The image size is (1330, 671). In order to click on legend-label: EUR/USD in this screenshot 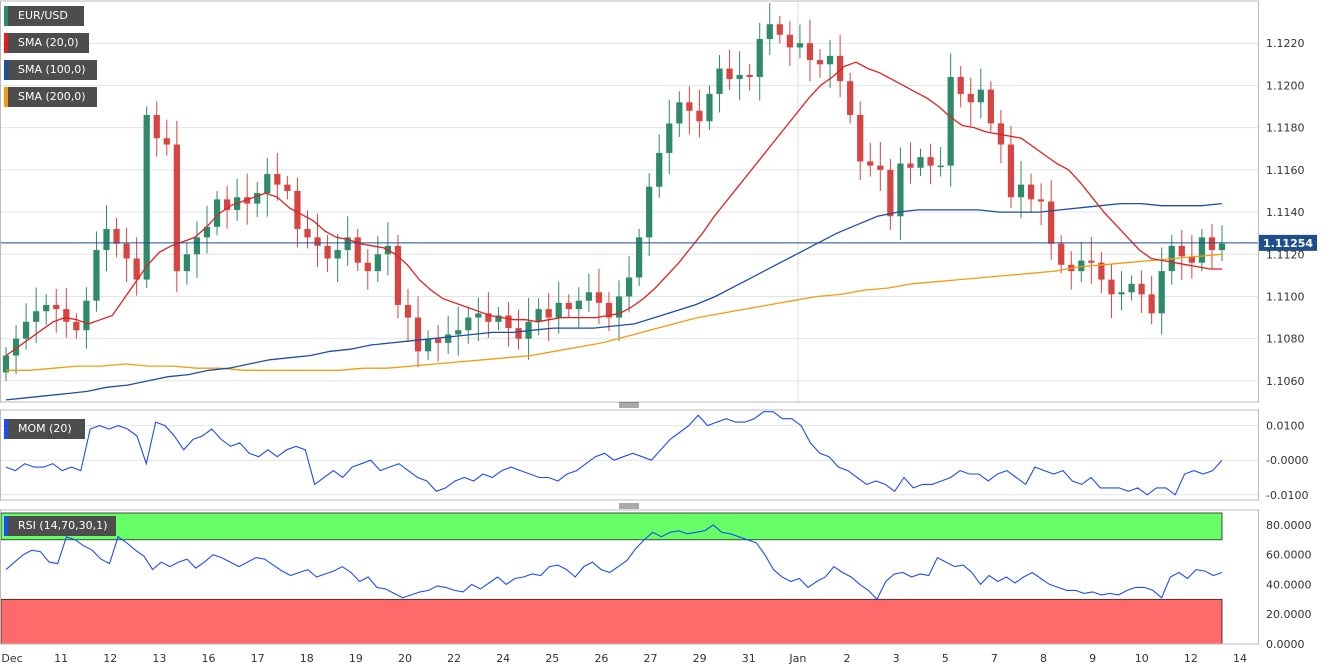, I will do `click(43, 15)`.